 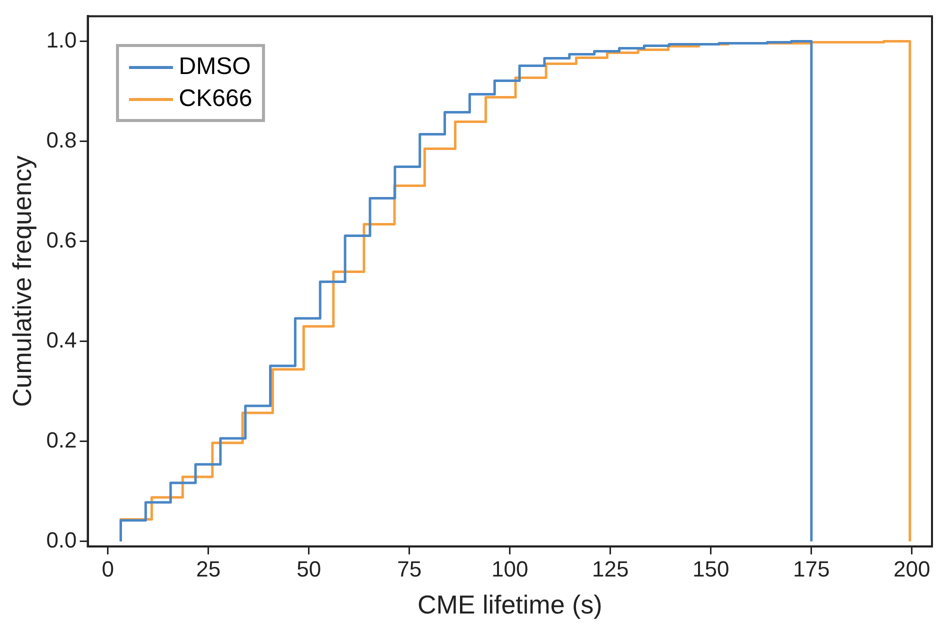 I want to click on x-tick-label: 200, so click(x=912, y=569).